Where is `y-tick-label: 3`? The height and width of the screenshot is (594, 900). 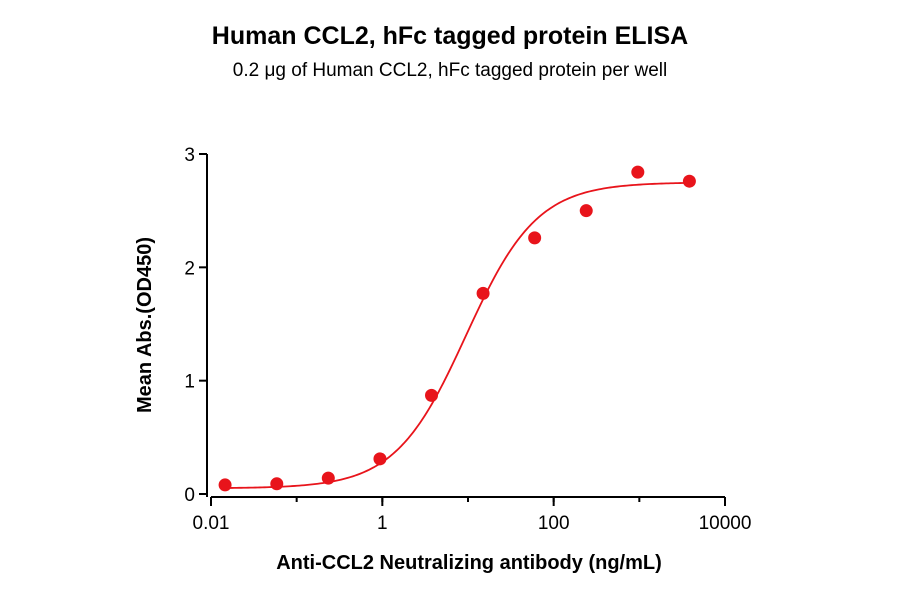
y-tick-label: 3 is located at coordinates (189, 155).